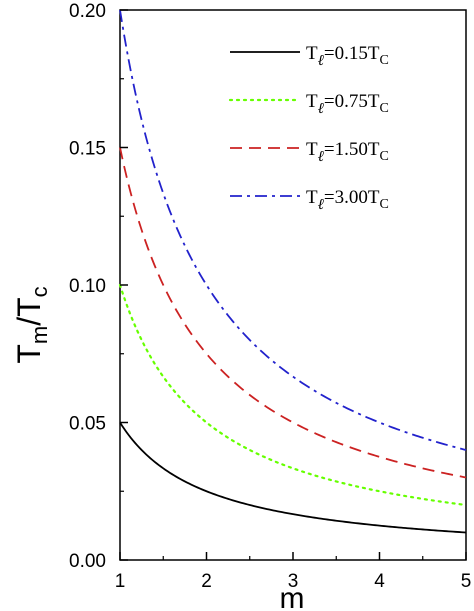  What do you see at coordinates (347, 104) in the screenshot?
I see `legend-label: Tℓ=0.75TC` at bounding box center [347, 104].